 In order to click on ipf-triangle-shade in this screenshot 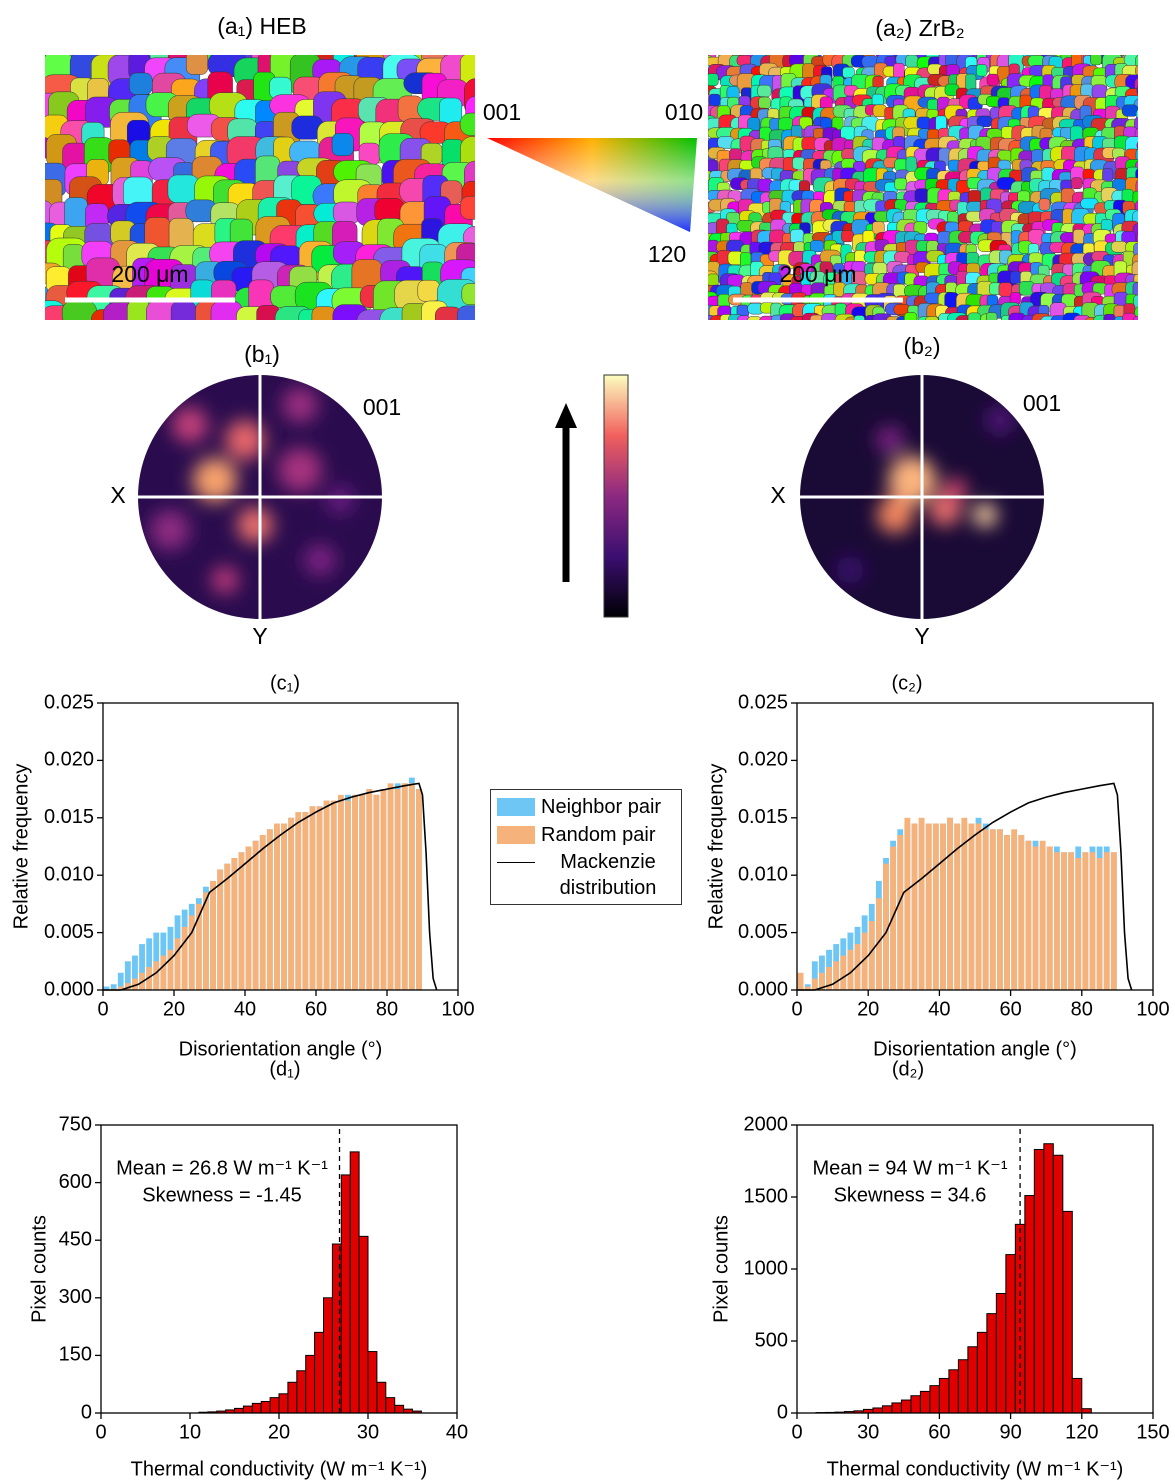, I will do `click(592, 185)`.